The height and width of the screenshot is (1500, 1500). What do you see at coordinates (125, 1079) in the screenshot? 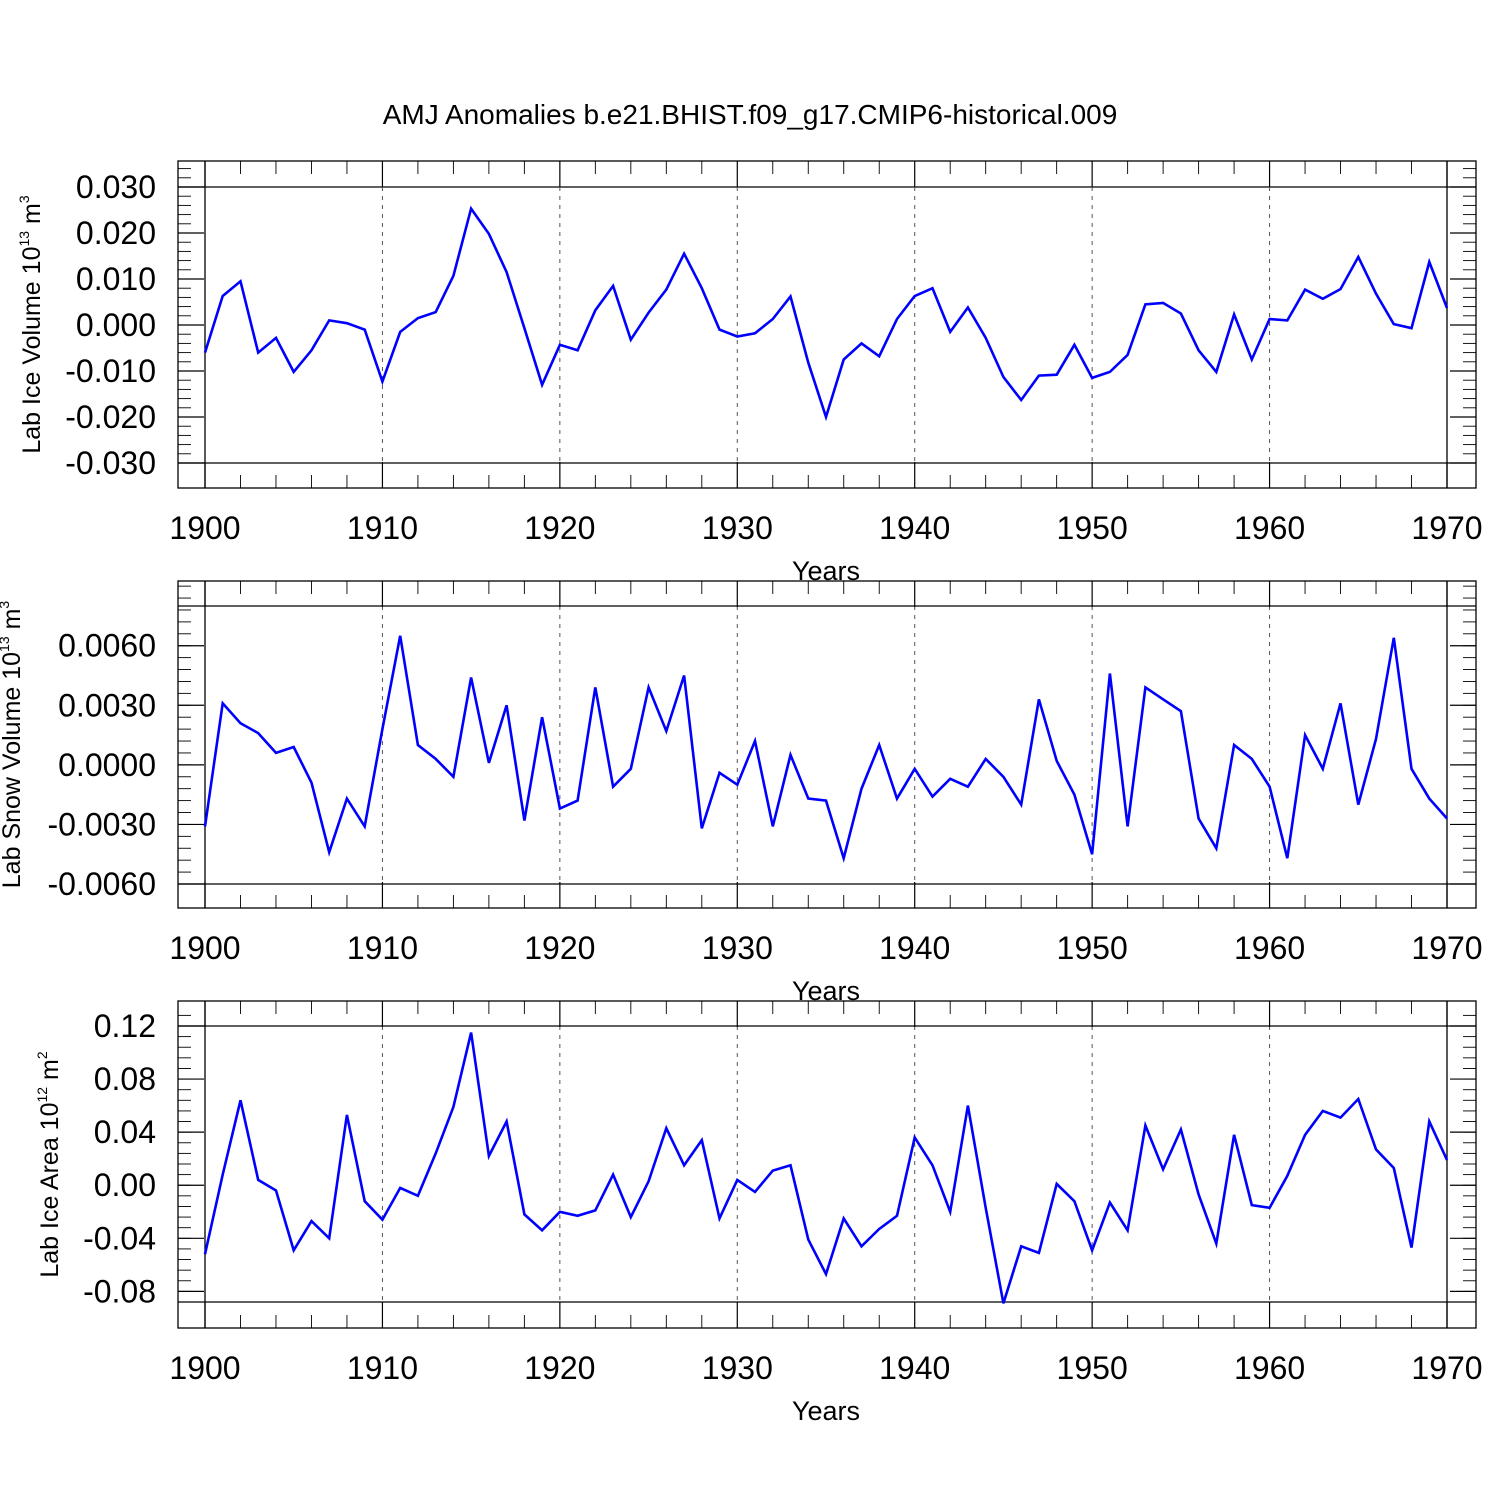
I see `y-tick-label: 0.08` at bounding box center [125, 1079].